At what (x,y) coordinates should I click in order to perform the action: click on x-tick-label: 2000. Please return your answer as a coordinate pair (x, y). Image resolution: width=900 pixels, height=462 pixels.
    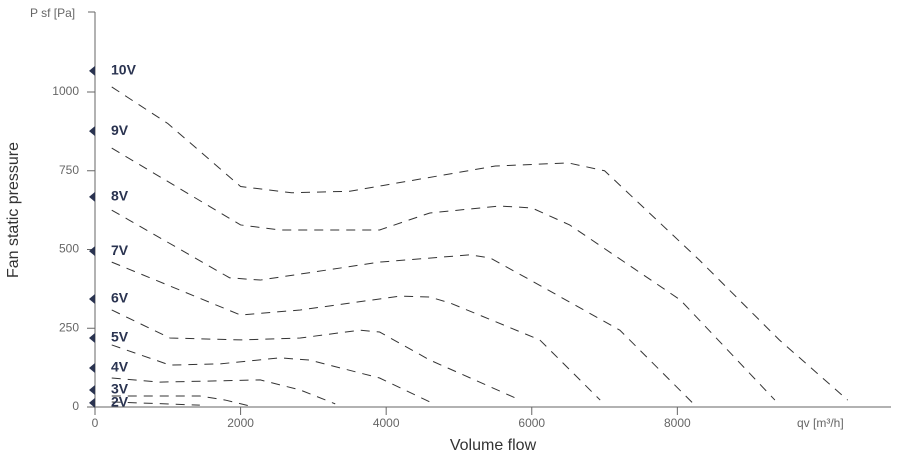
    Looking at the image, I should click on (240, 423).